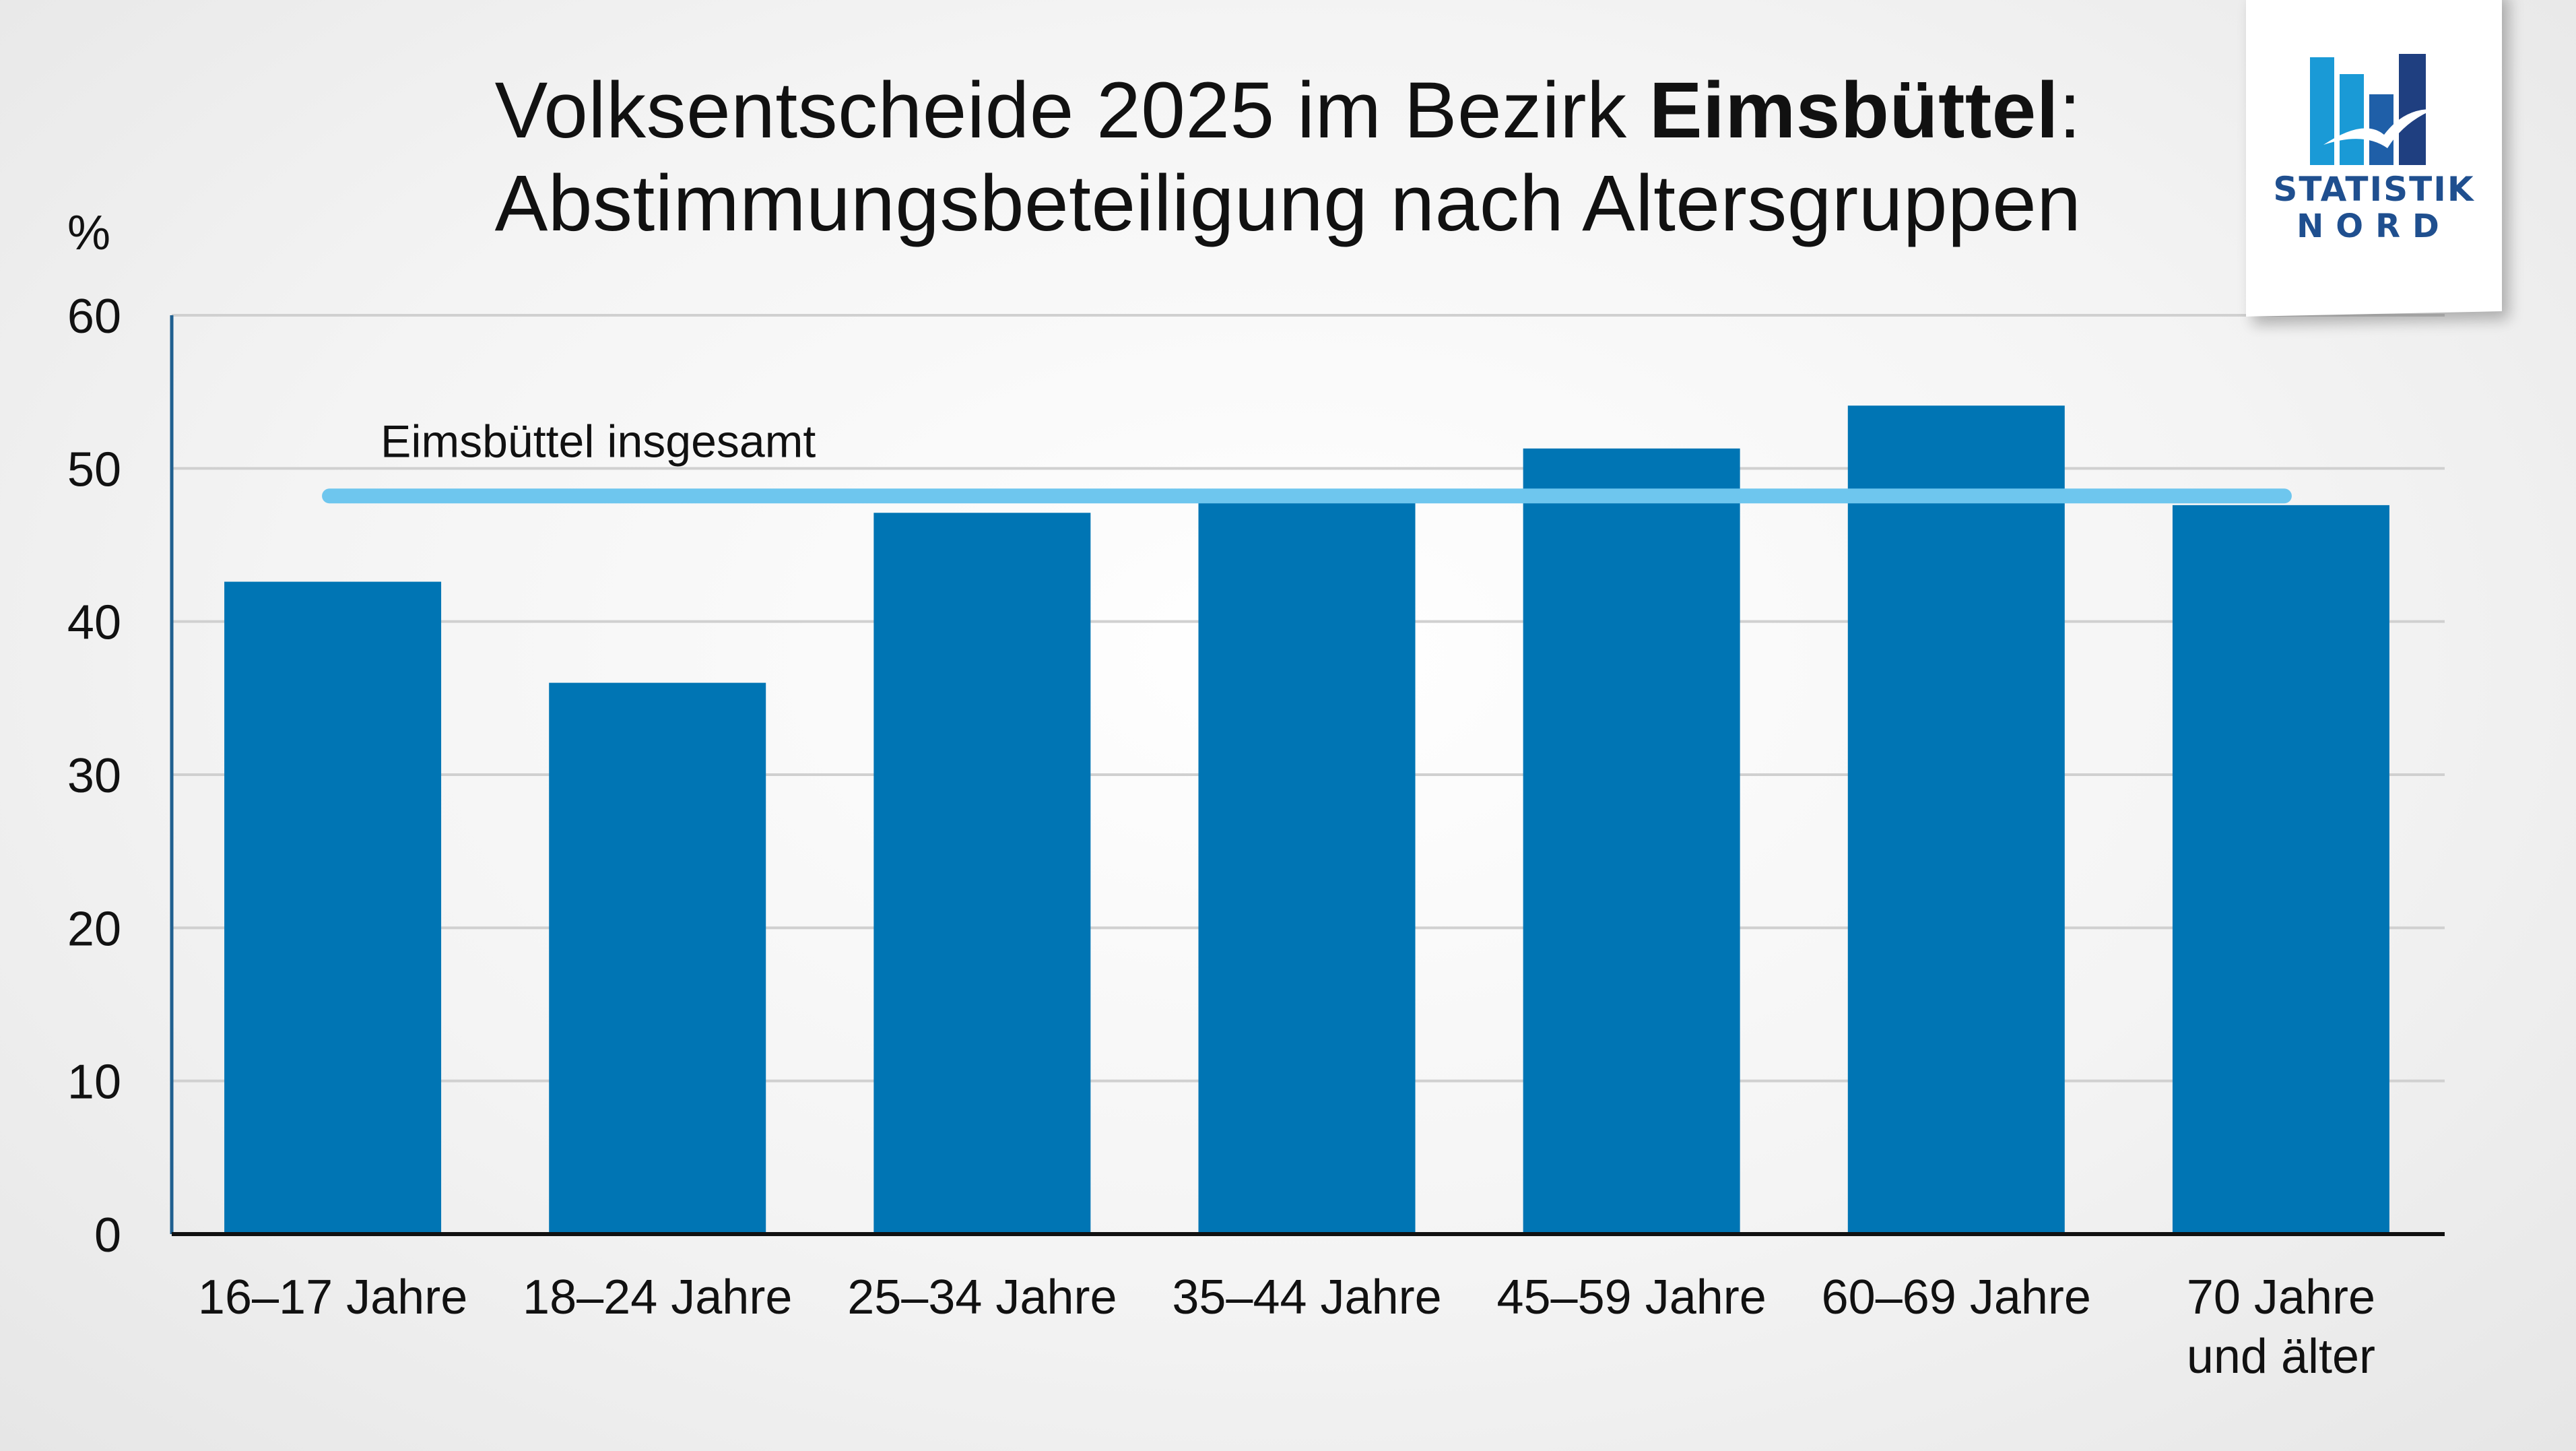 This screenshot has height=1451, width=2576. I want to click on x-tick-label: 35–44 Jahre, so click(1306, 1297).